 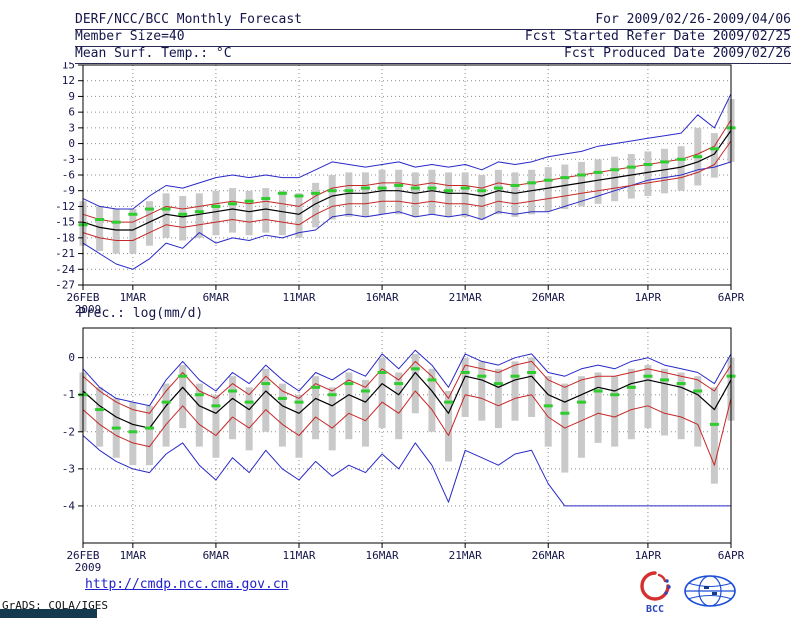 What do you see at coordinates (65, 269) in the screenshot?
I see `svg-text: -24` at bounding box center [65, 269].